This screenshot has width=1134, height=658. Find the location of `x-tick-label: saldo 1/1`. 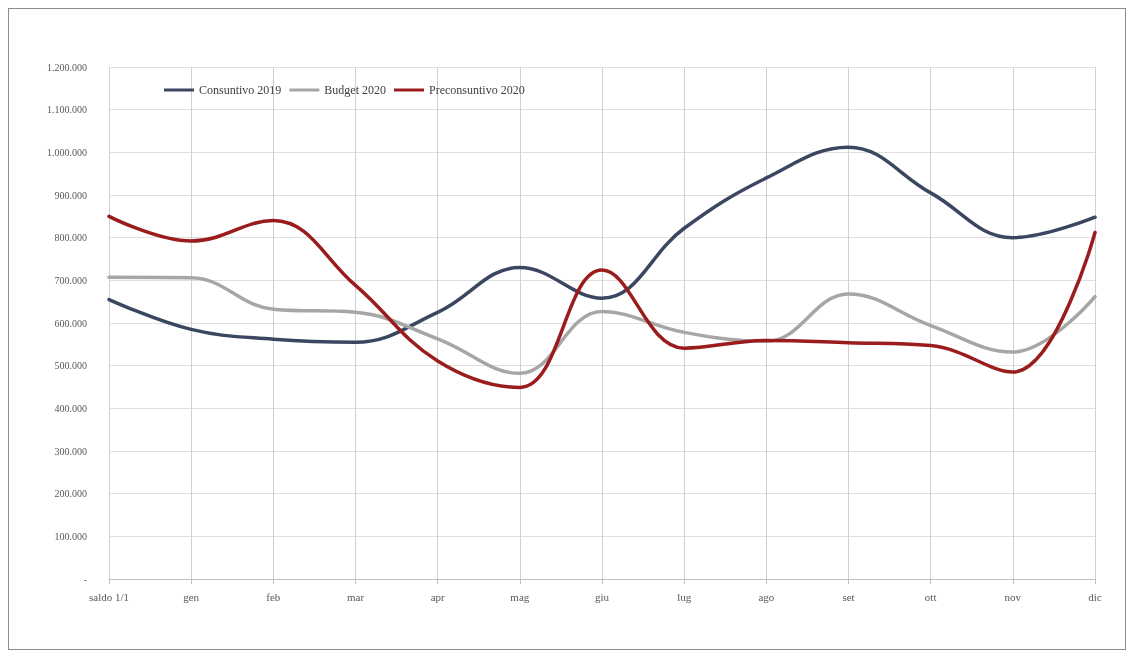

x-tick-label: saldo 1/1 is located at coordinates (109, 596).